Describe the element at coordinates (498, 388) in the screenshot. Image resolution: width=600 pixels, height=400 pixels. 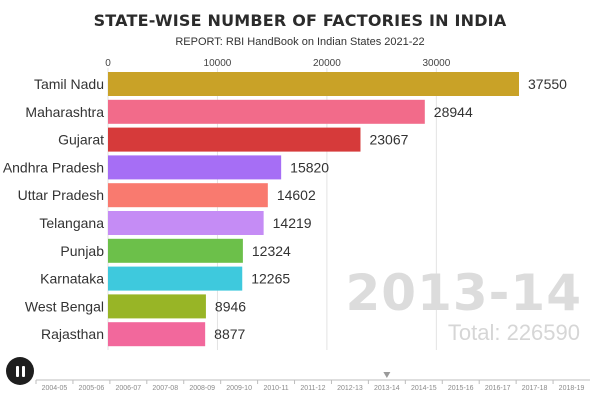
I see `timeline-year-label: 2016-17` at that location.